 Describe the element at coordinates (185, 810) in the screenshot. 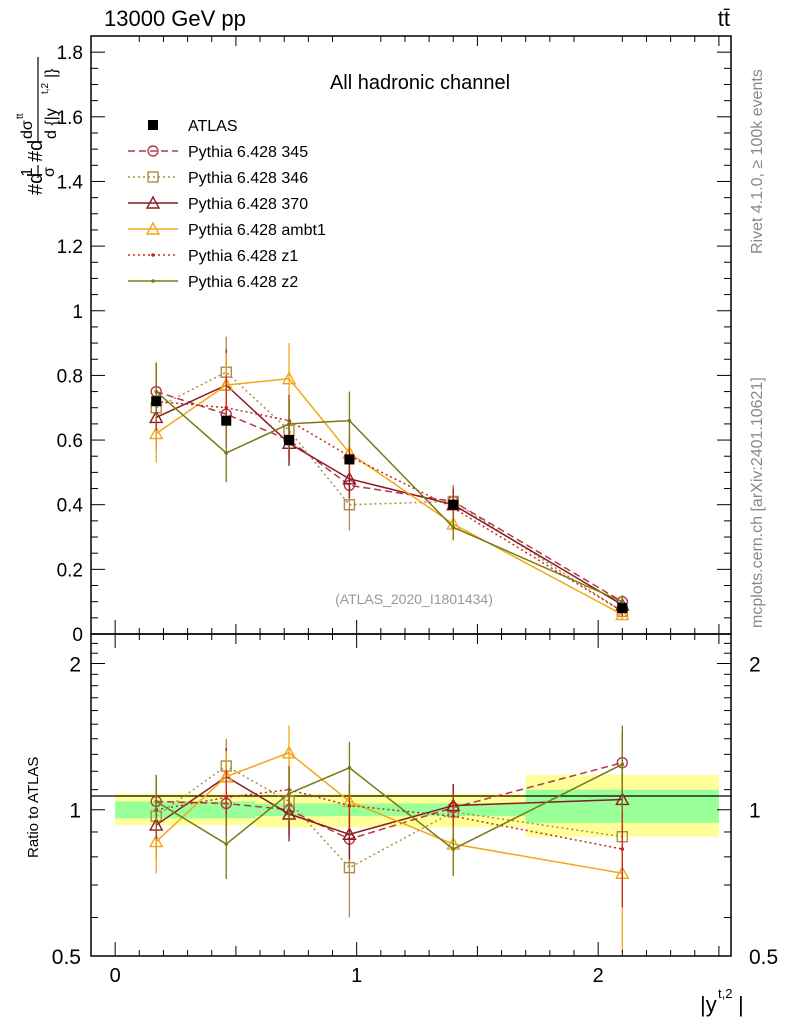

I see `uncertainty-band-inner` at that location.